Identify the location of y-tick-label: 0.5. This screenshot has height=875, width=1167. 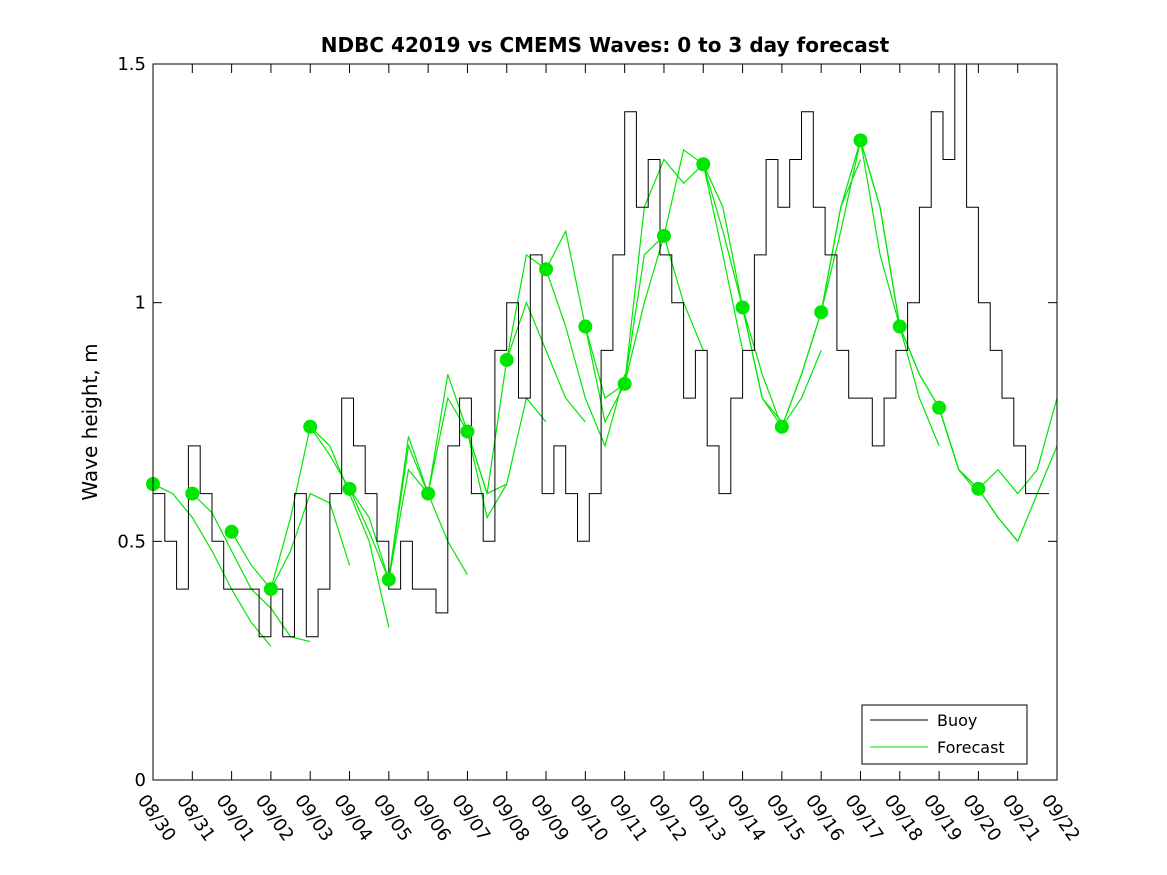
(131, 541).